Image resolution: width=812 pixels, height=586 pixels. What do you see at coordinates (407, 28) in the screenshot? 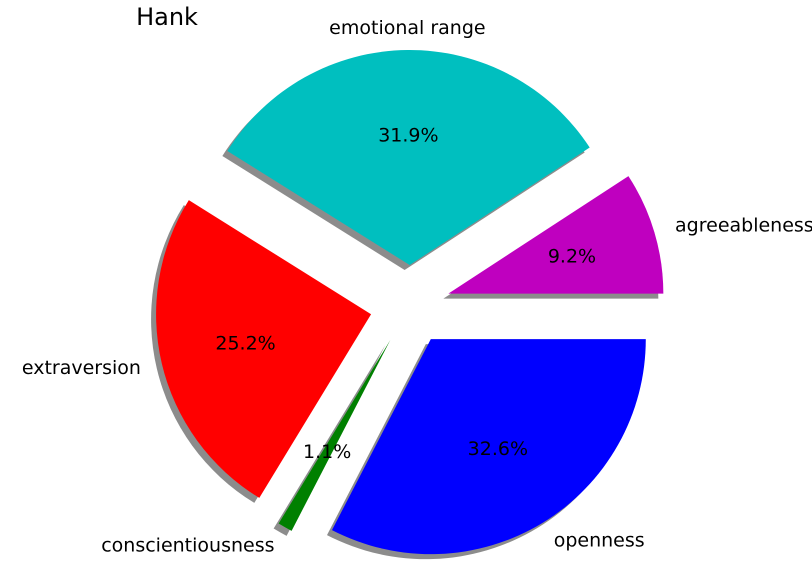
I see `wedge-label: emotional range` at bounding box center [407, 28].